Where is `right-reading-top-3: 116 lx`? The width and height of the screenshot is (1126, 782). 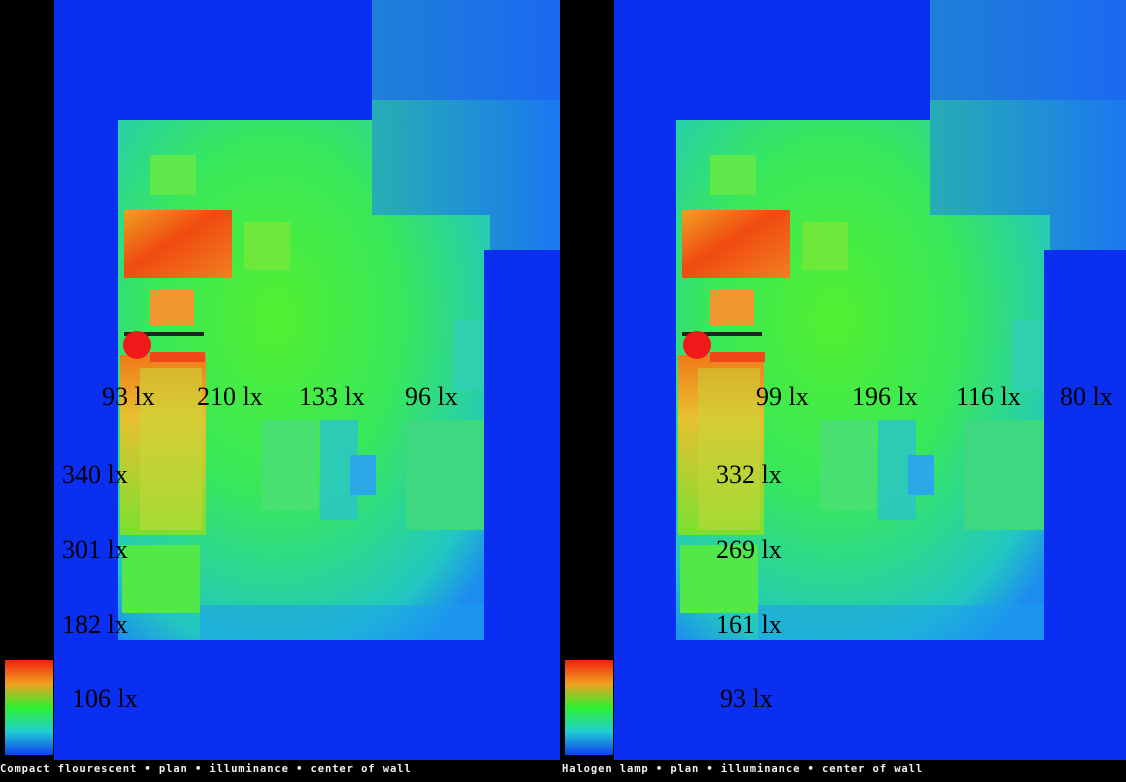
right-reading-top-3: 116 lx is located at coordinates (988, 396).